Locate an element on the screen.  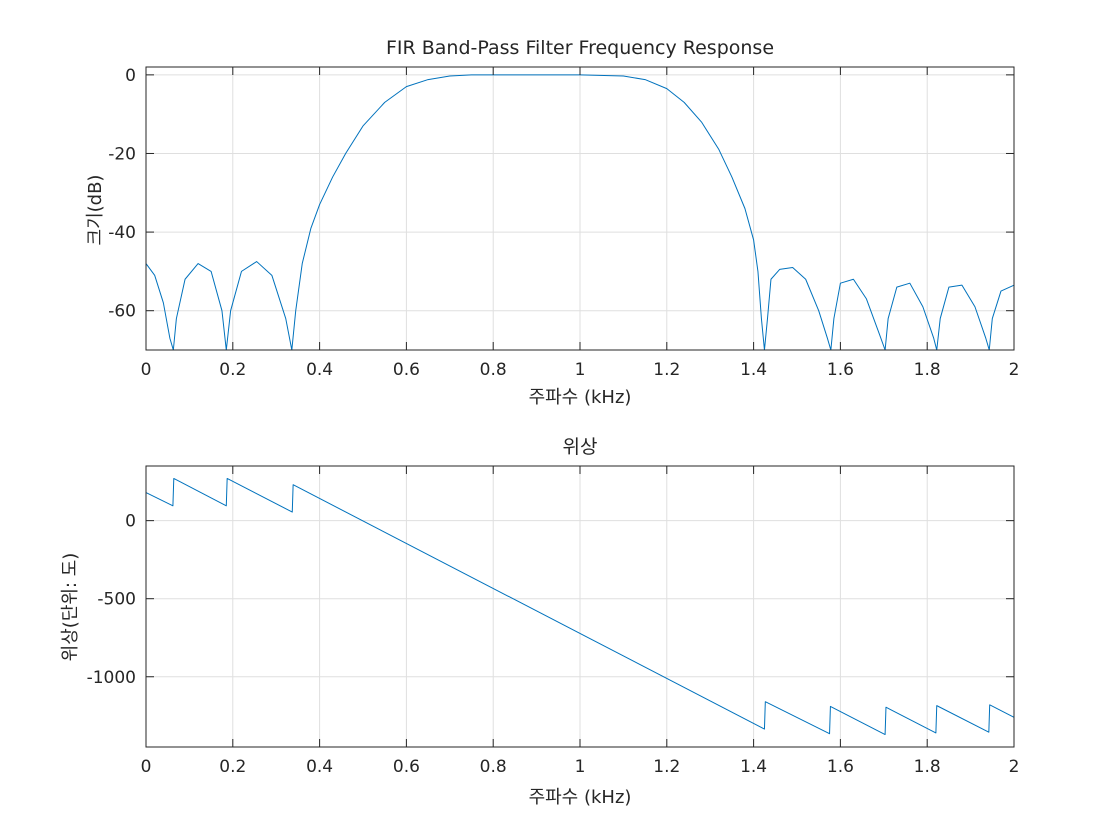
magnitude-x-tick-label: 0.2 is located at coordinates (232, 370).